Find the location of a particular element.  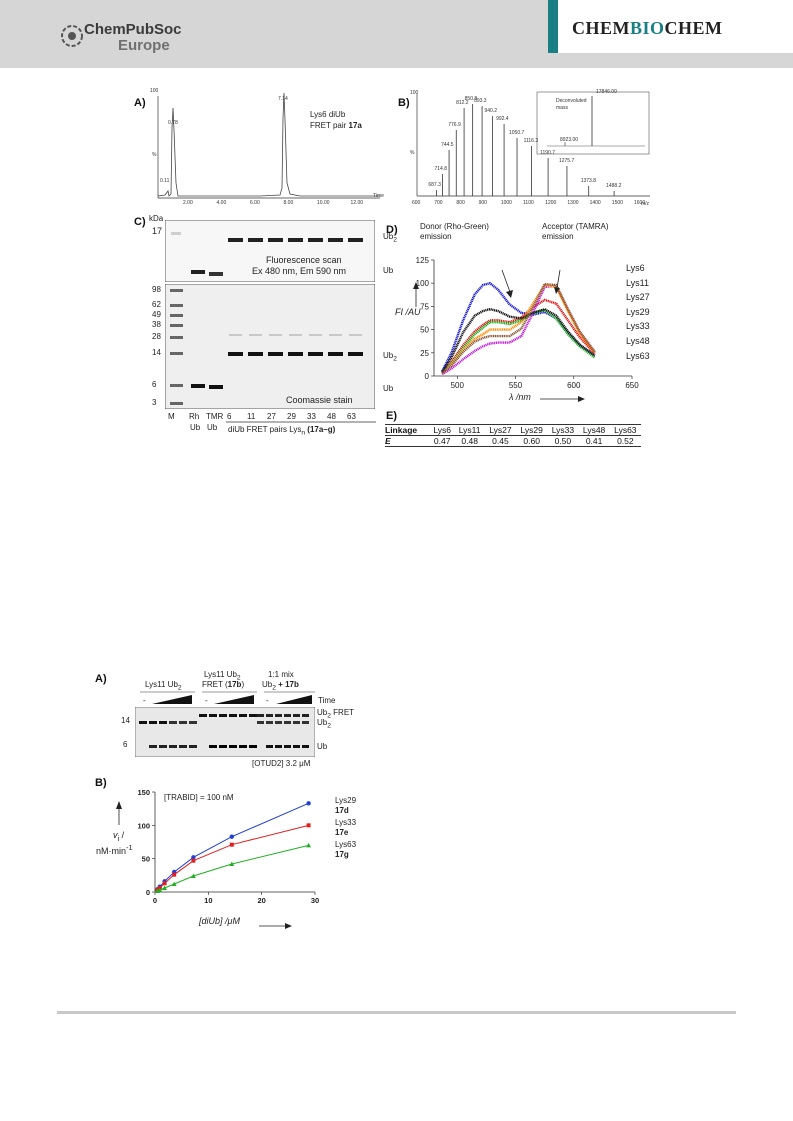

fig1-panel-a-letter: A) is located at coordinates (140, 103).